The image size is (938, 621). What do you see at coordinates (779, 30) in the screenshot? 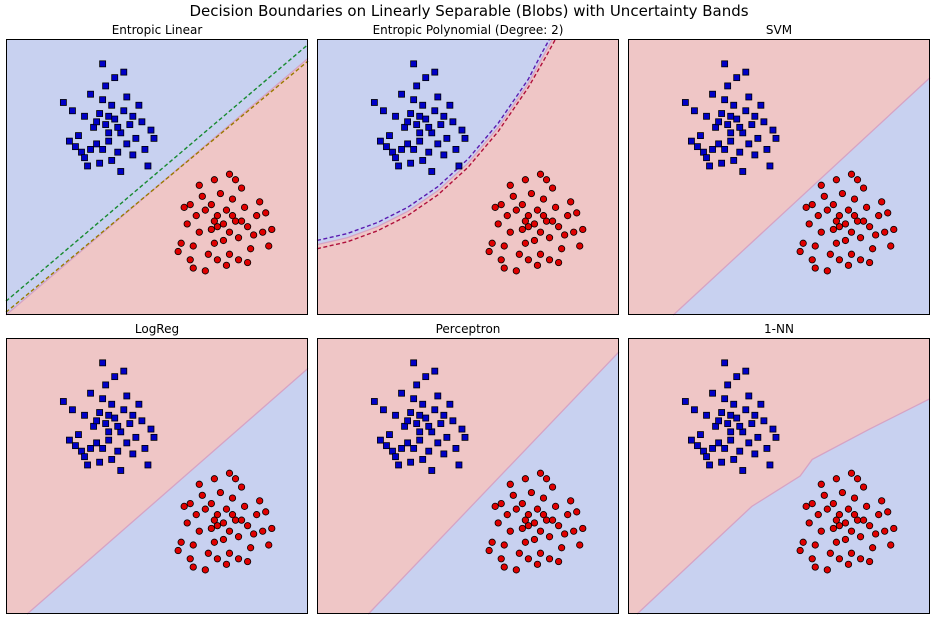
I see `subplot-title: SVM` at bounding box center [779, 30].